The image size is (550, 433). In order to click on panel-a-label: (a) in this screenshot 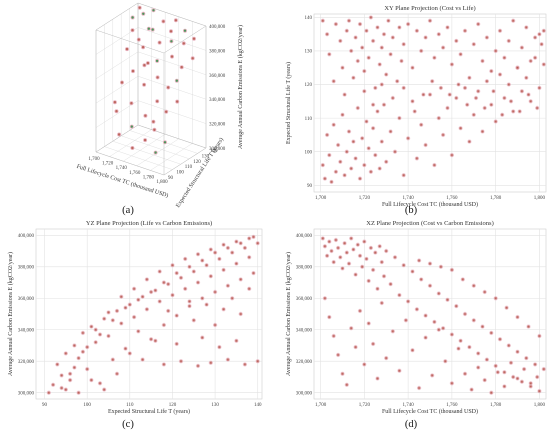, I will do `click(128, 210)`.